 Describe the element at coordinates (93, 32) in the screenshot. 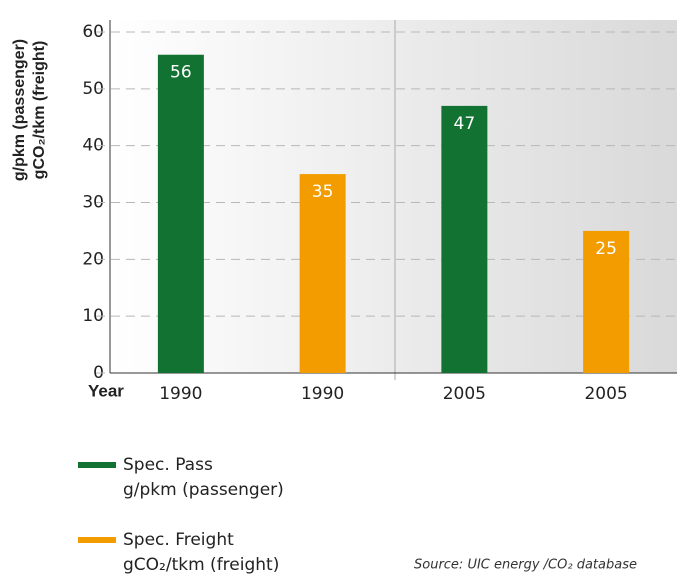

I see `y-tick-label: 60` at that location.